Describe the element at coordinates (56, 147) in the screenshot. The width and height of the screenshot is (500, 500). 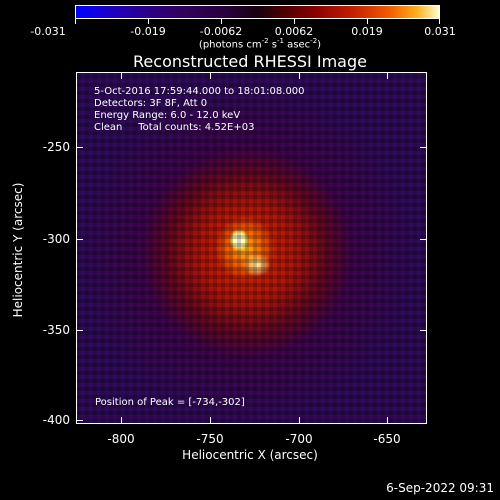
I see `y-tick-label: -250` at that location.